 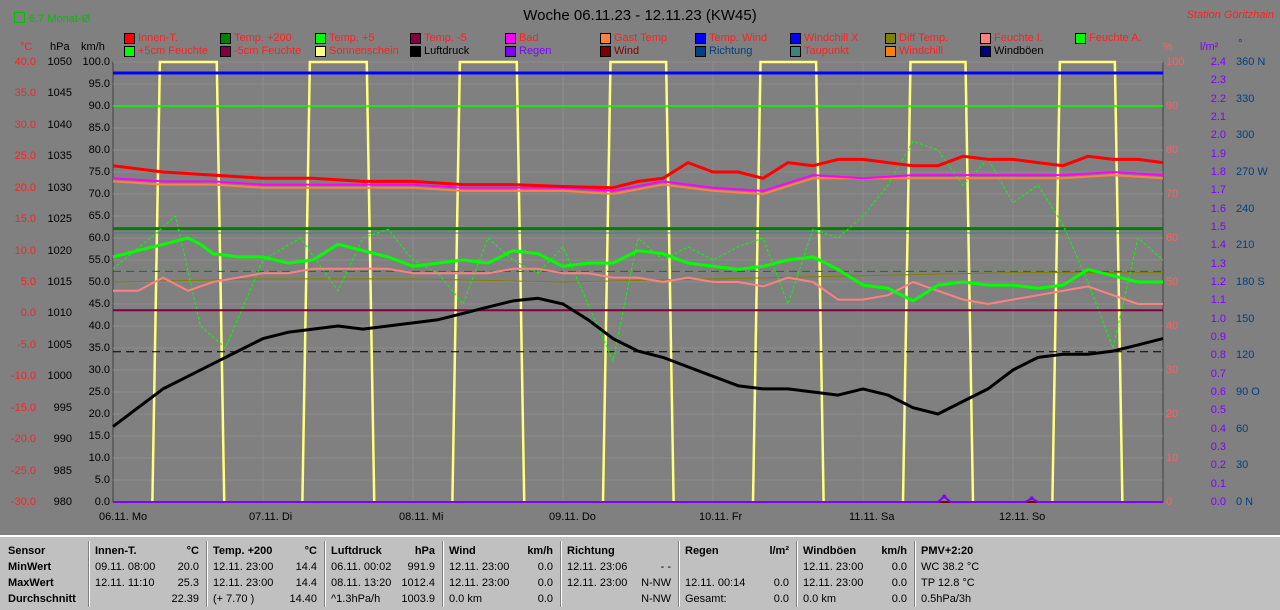 I want to click on percent-tick-label: 20, so click(x=1172, y=414).